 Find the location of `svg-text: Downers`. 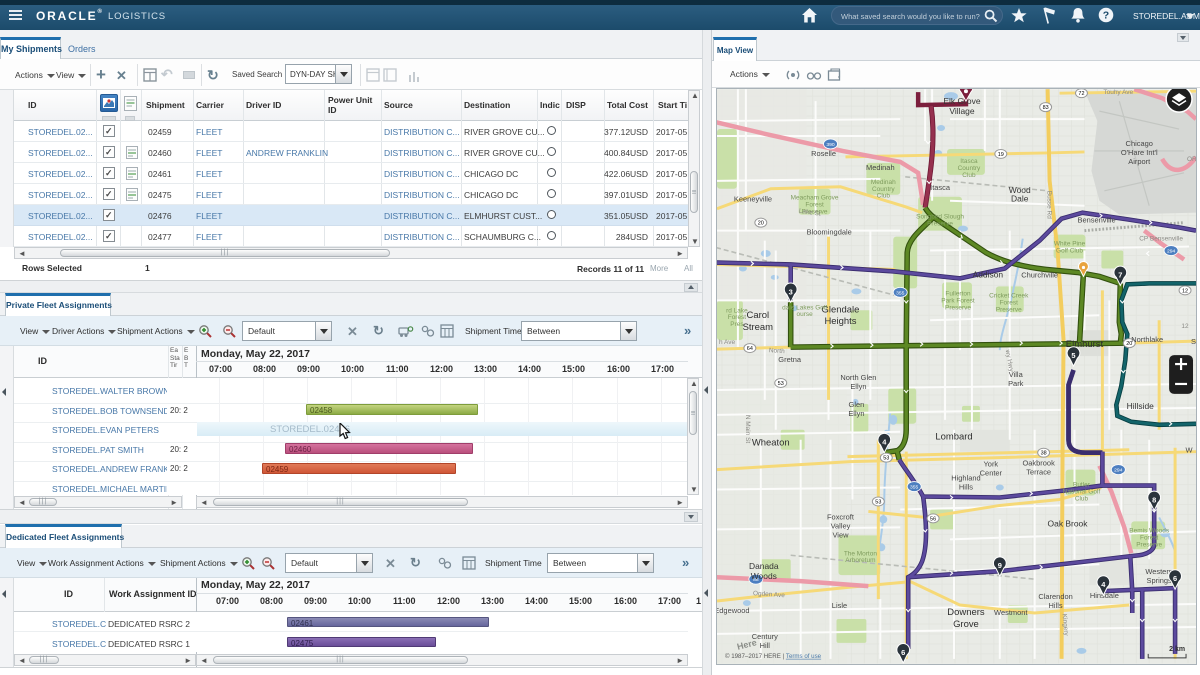

svg-text: Downers is located at coordinates (966, 612).